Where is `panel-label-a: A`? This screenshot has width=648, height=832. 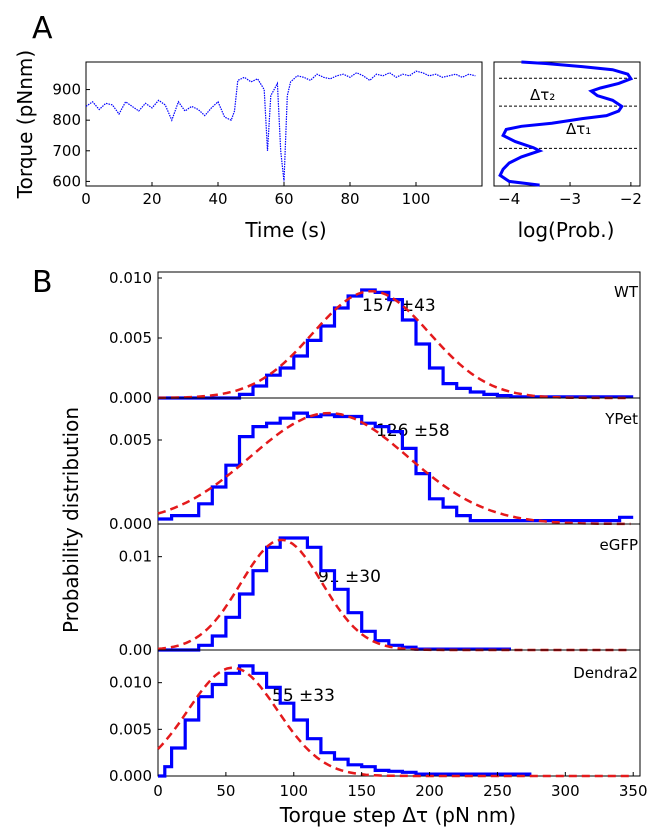 panel-label-a: A is located at coordinates (42, 28).